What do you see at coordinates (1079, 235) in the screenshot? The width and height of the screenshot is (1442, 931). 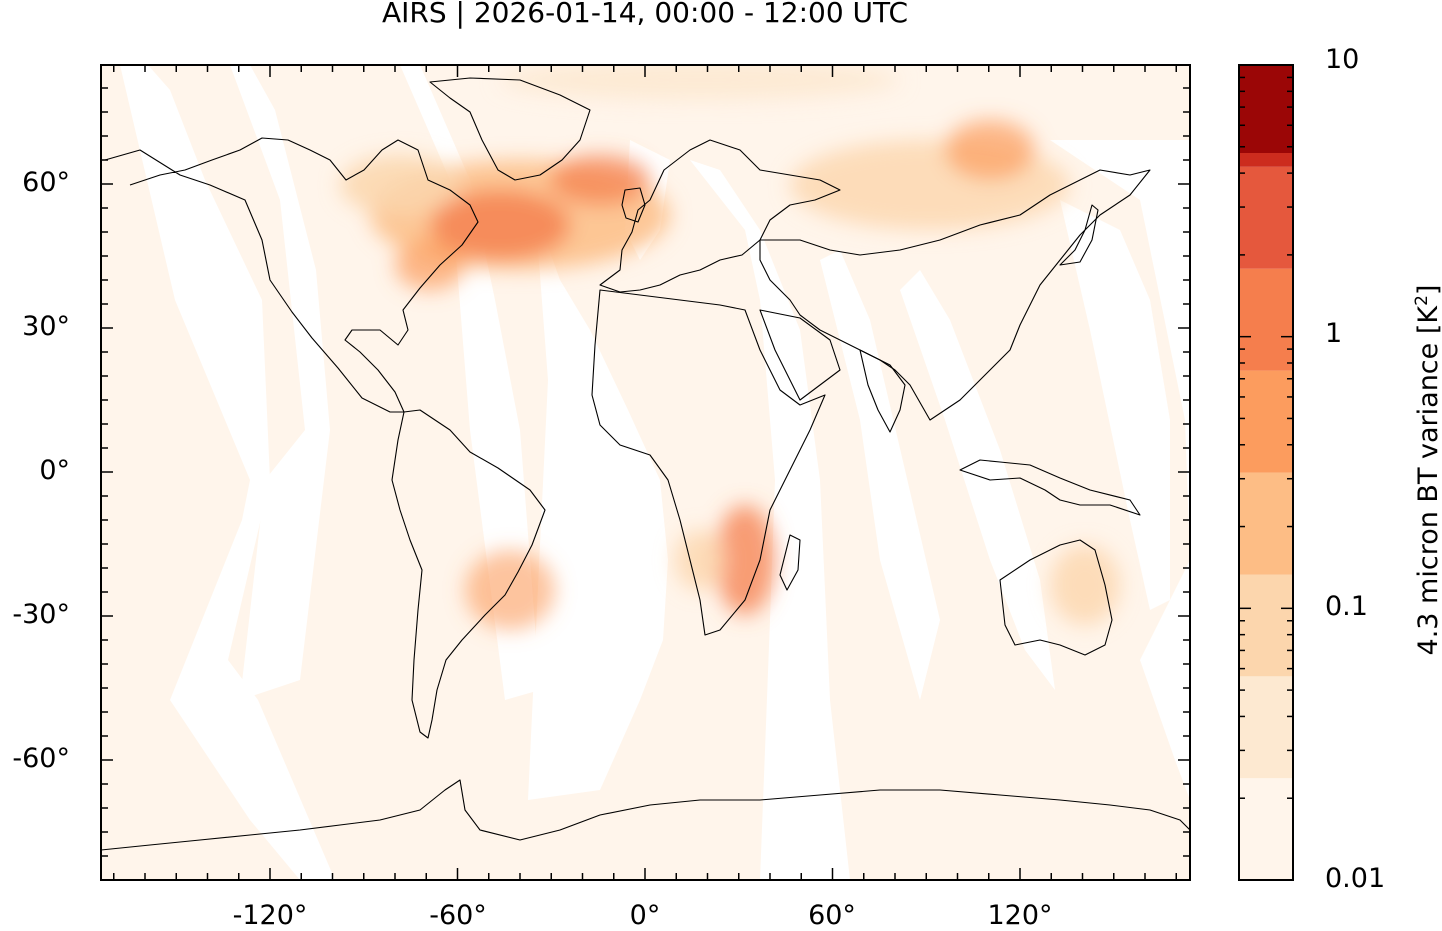 I see `coastline-japan` at bounding box center [1079, 235].